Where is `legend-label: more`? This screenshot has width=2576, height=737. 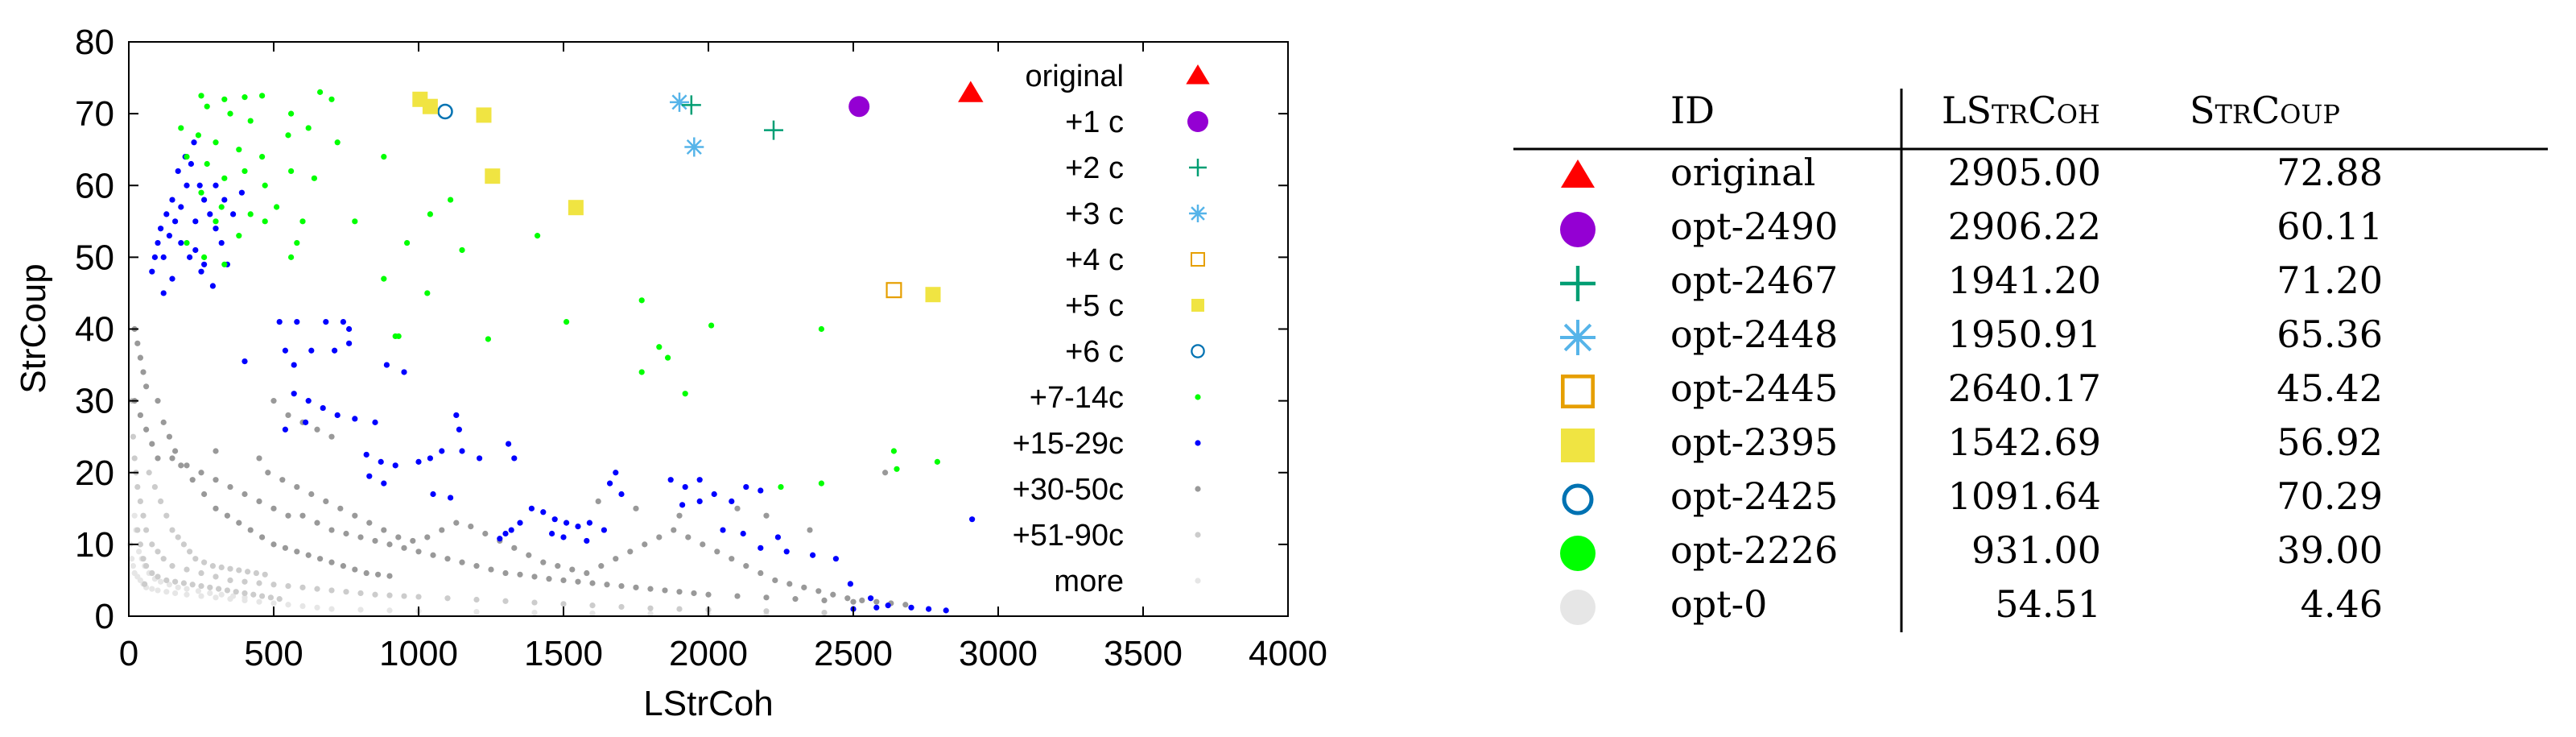
legend-label: more is located at coordinates (1089, 581).